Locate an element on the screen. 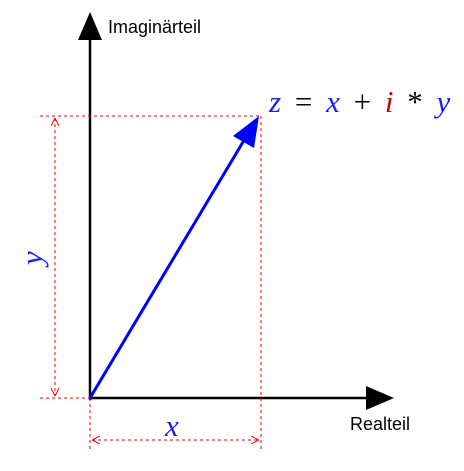 The height and width of the screenshot is (471, 464). equation-i: i is located at coordinates (389, 101).